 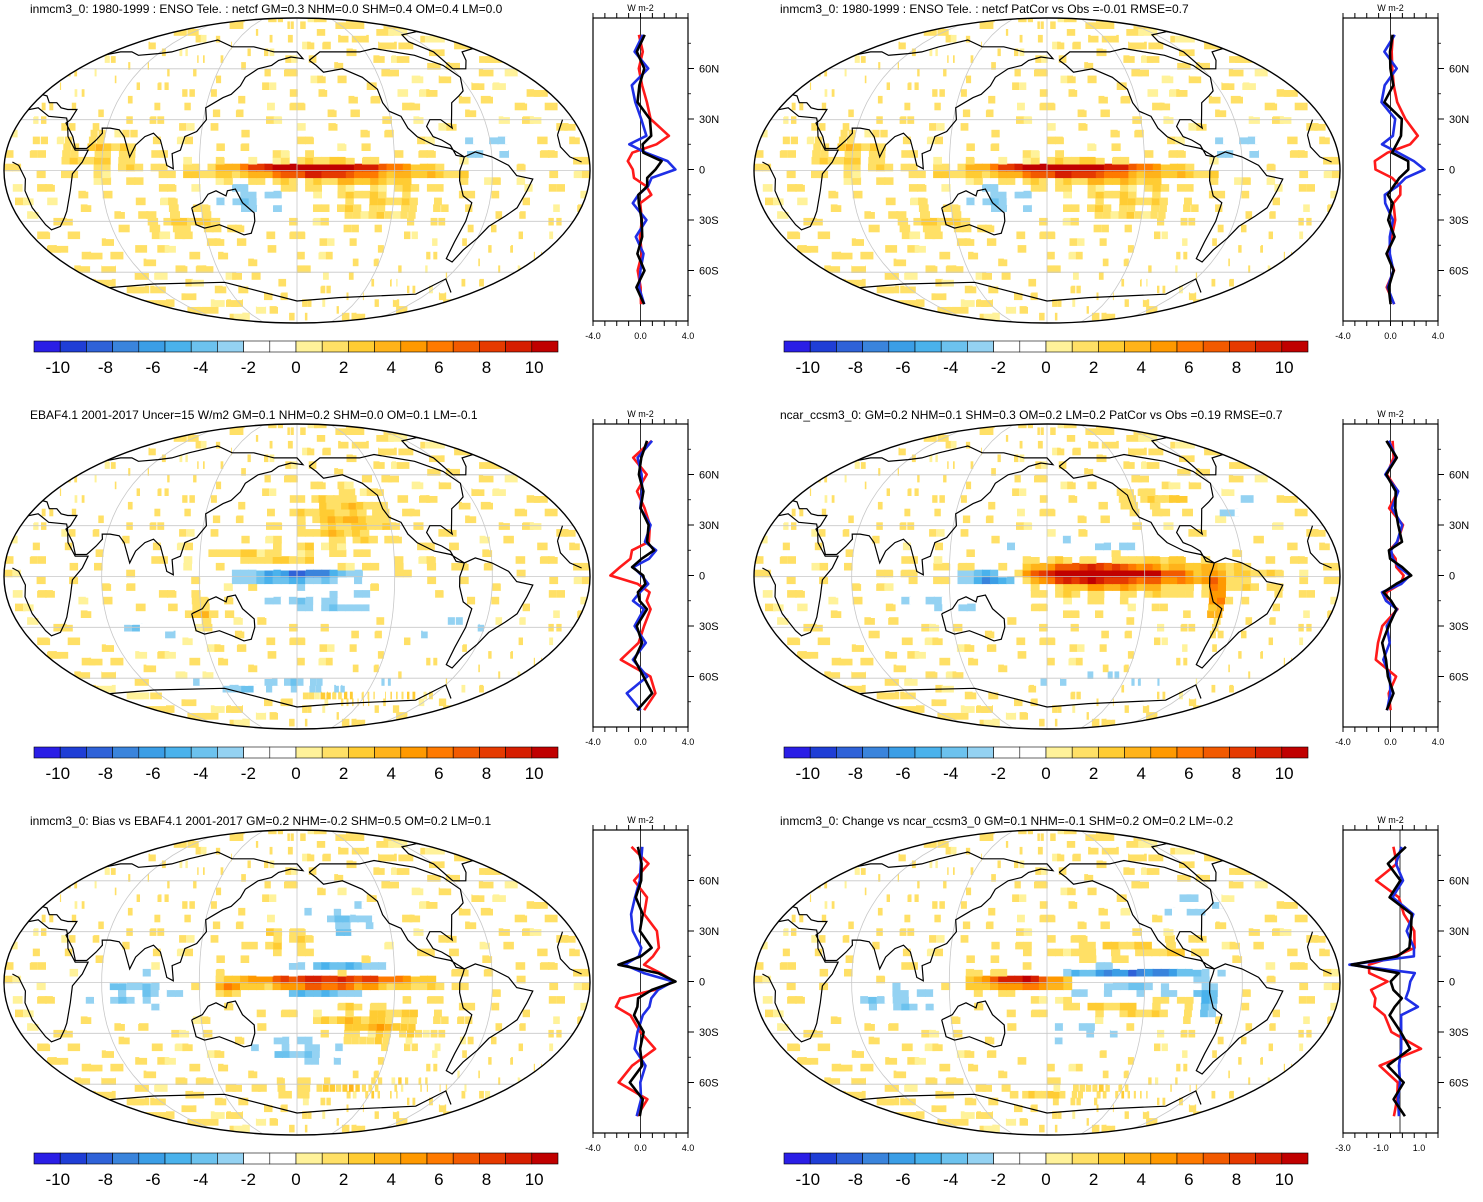 I want to click on profile-x-tick: -1.0, so click(x=1381, y=1148).